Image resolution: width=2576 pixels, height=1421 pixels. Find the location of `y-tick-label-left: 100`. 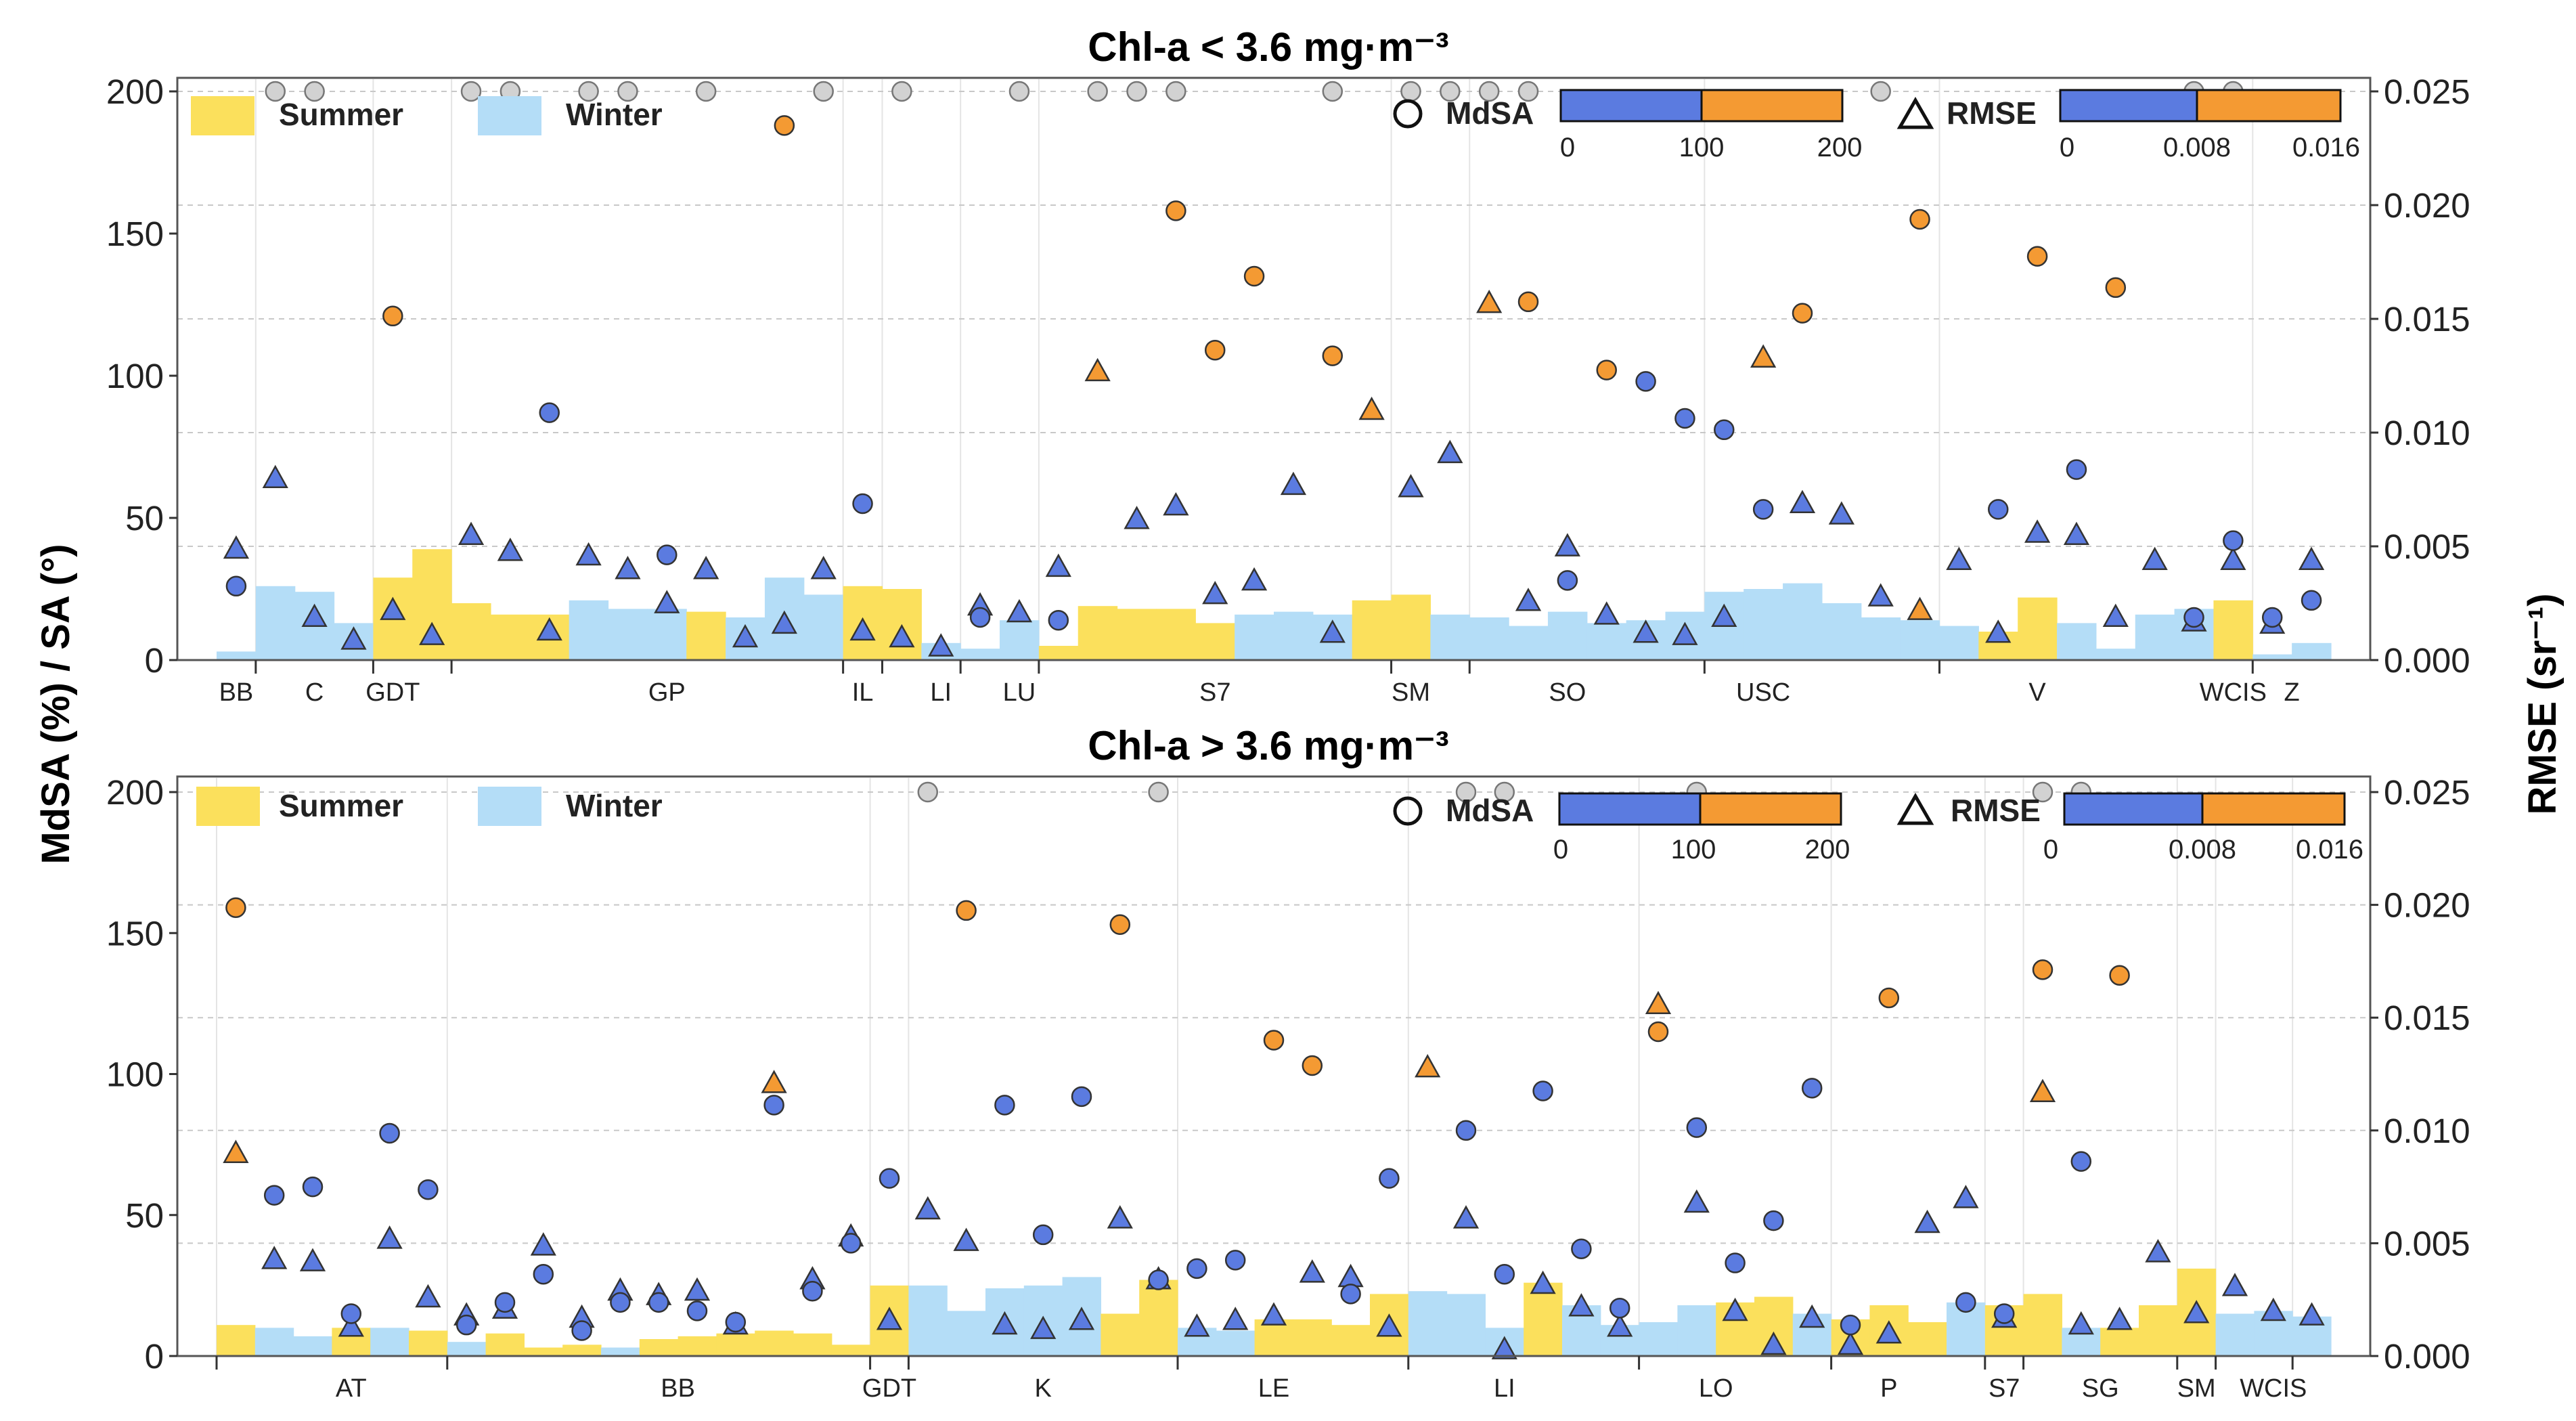

y-tick-label-left: 100 is located at coordinates (135, 1074).